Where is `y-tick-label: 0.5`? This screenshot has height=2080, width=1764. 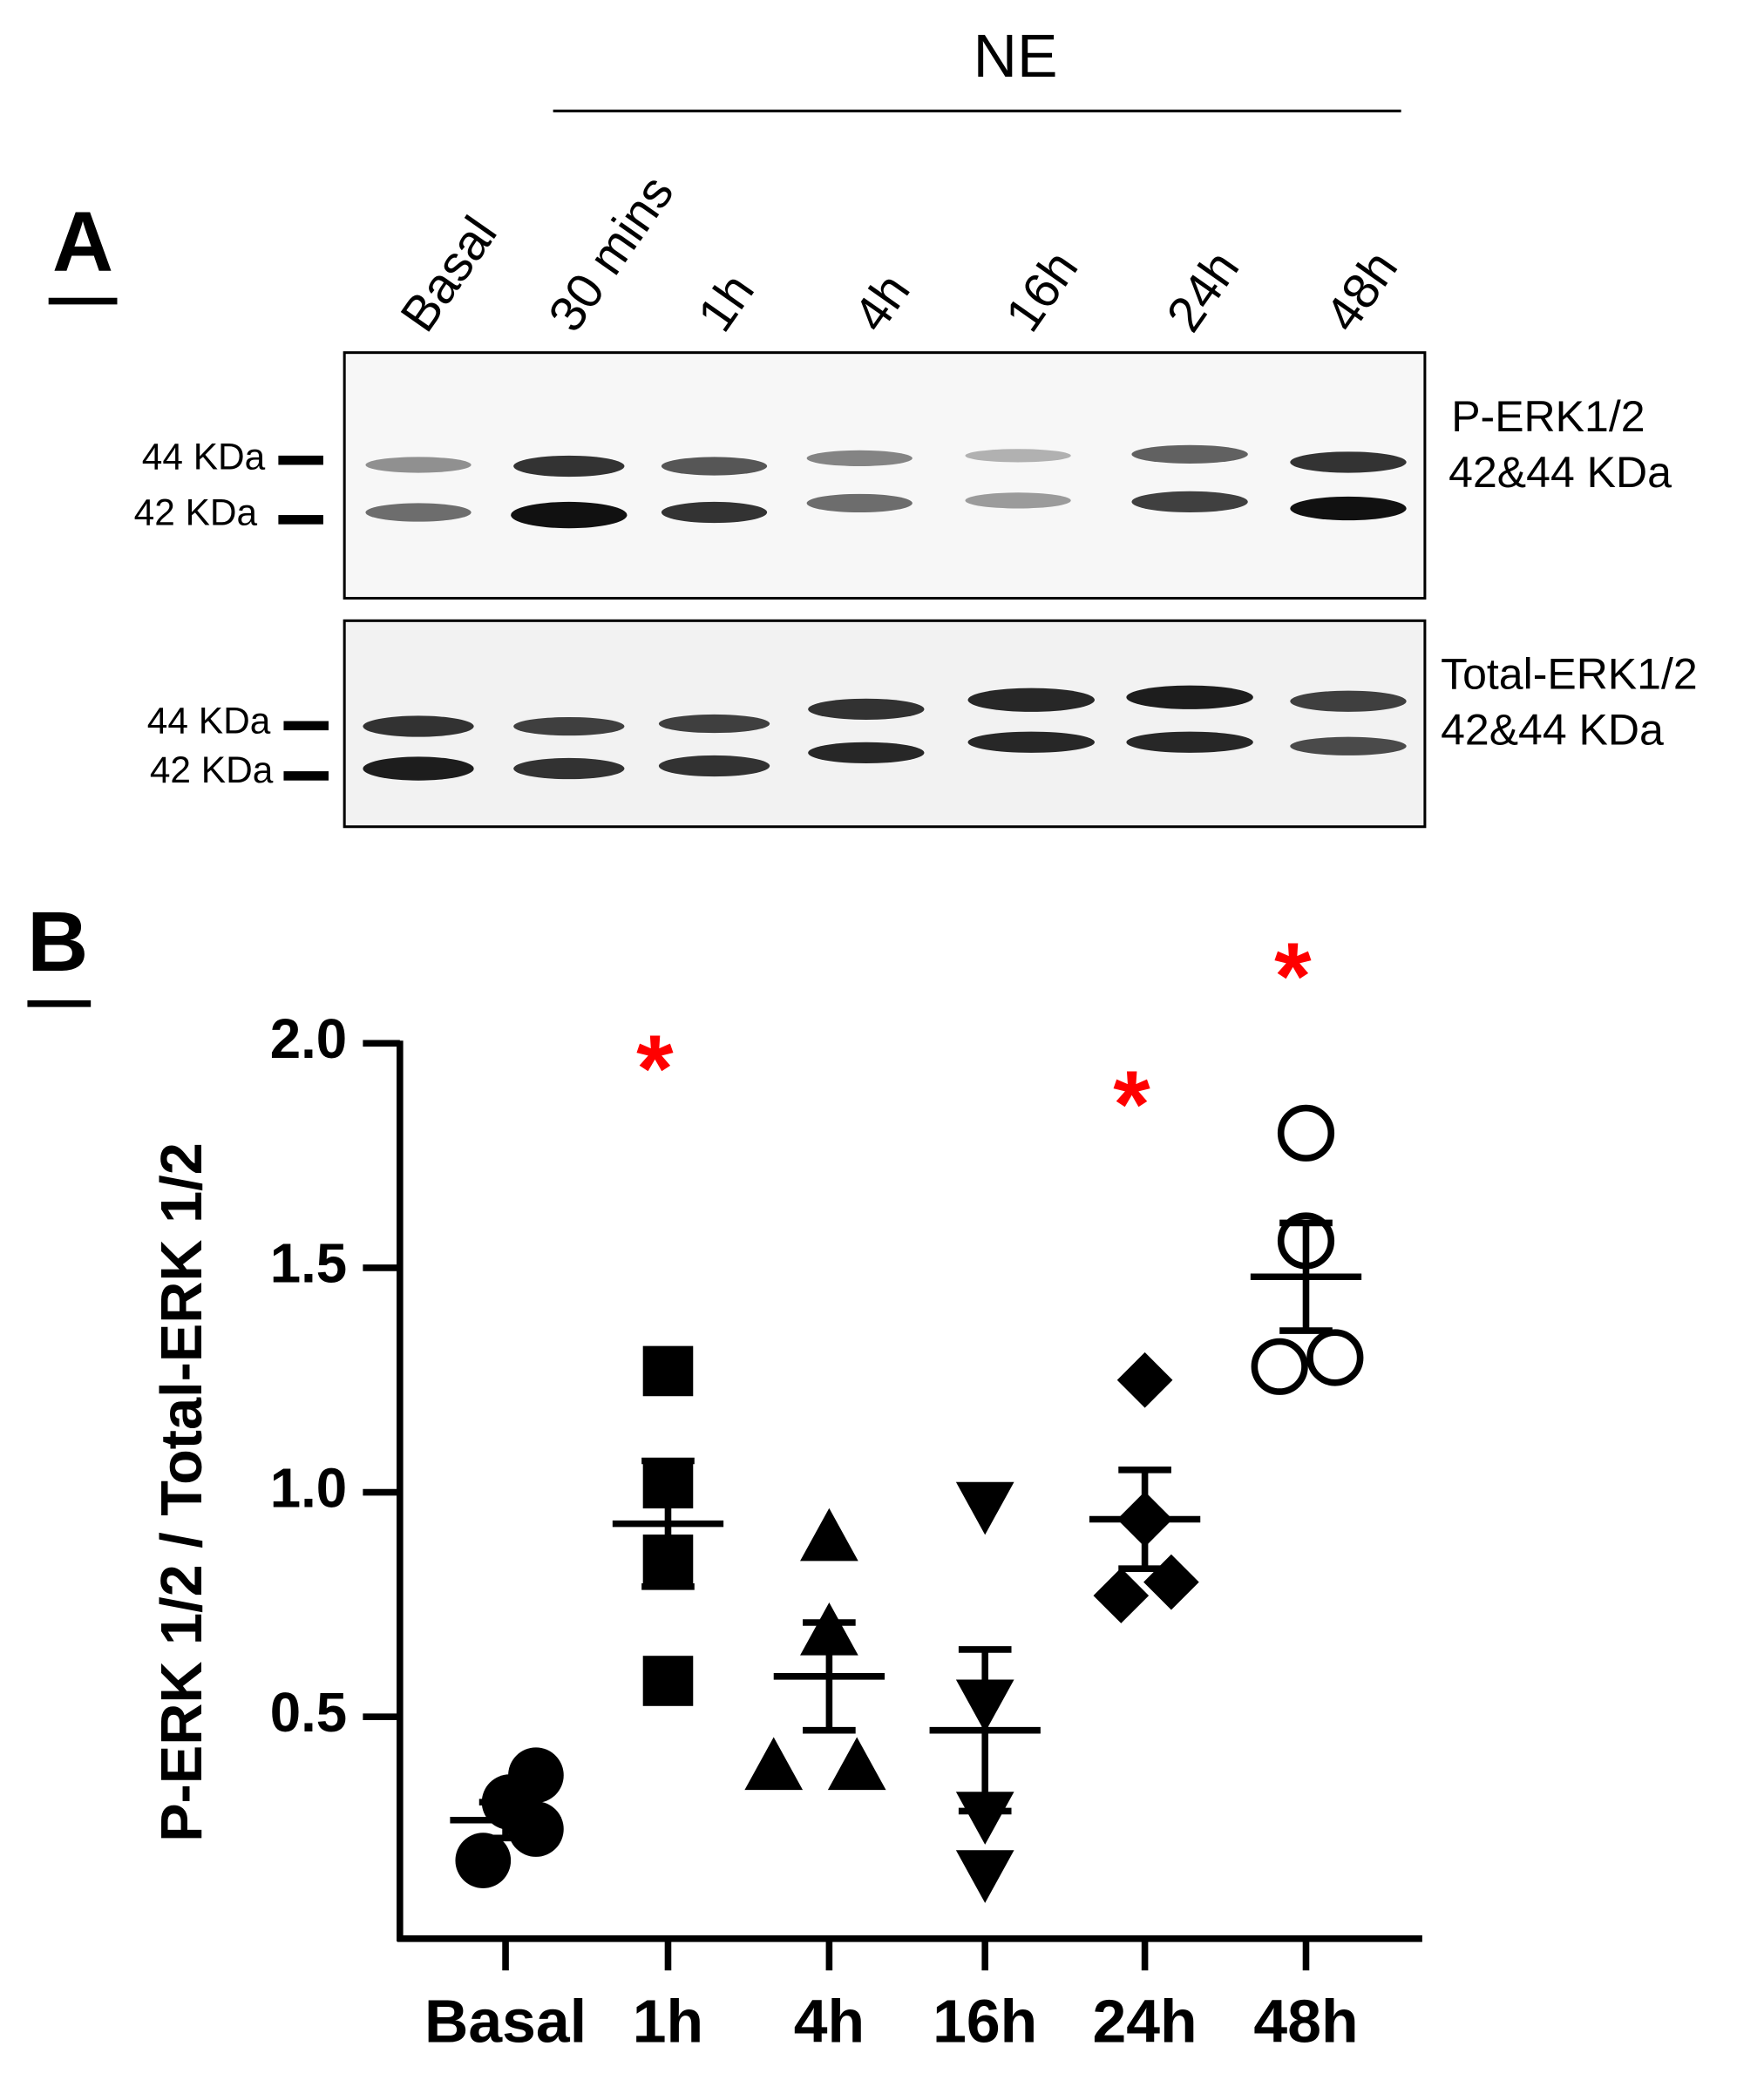
y-tick-label: 0.5 is located at coordinates (308, 1713).